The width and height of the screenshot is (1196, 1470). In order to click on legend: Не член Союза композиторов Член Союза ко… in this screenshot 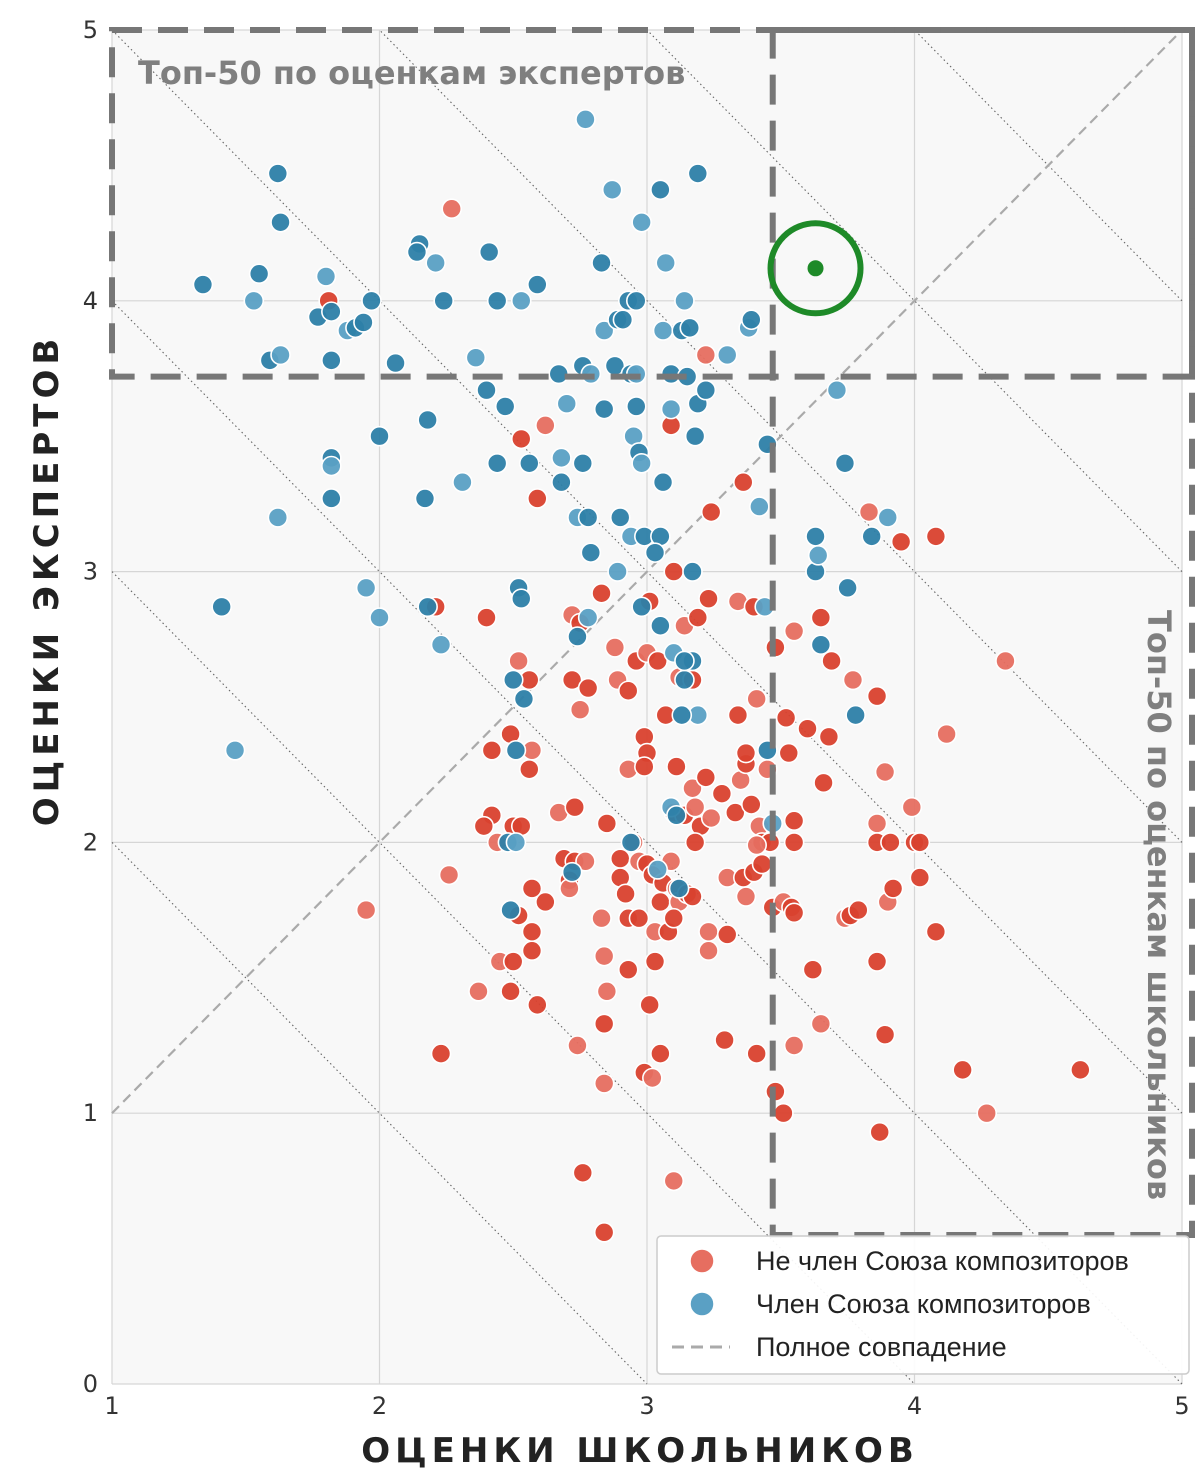, I will do `click(923, 1305)`.